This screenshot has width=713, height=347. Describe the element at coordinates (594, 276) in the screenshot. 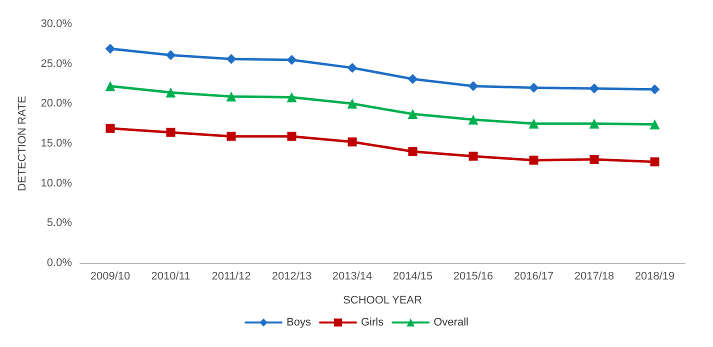

I see `x-tick-label: 2017/18` at that location.